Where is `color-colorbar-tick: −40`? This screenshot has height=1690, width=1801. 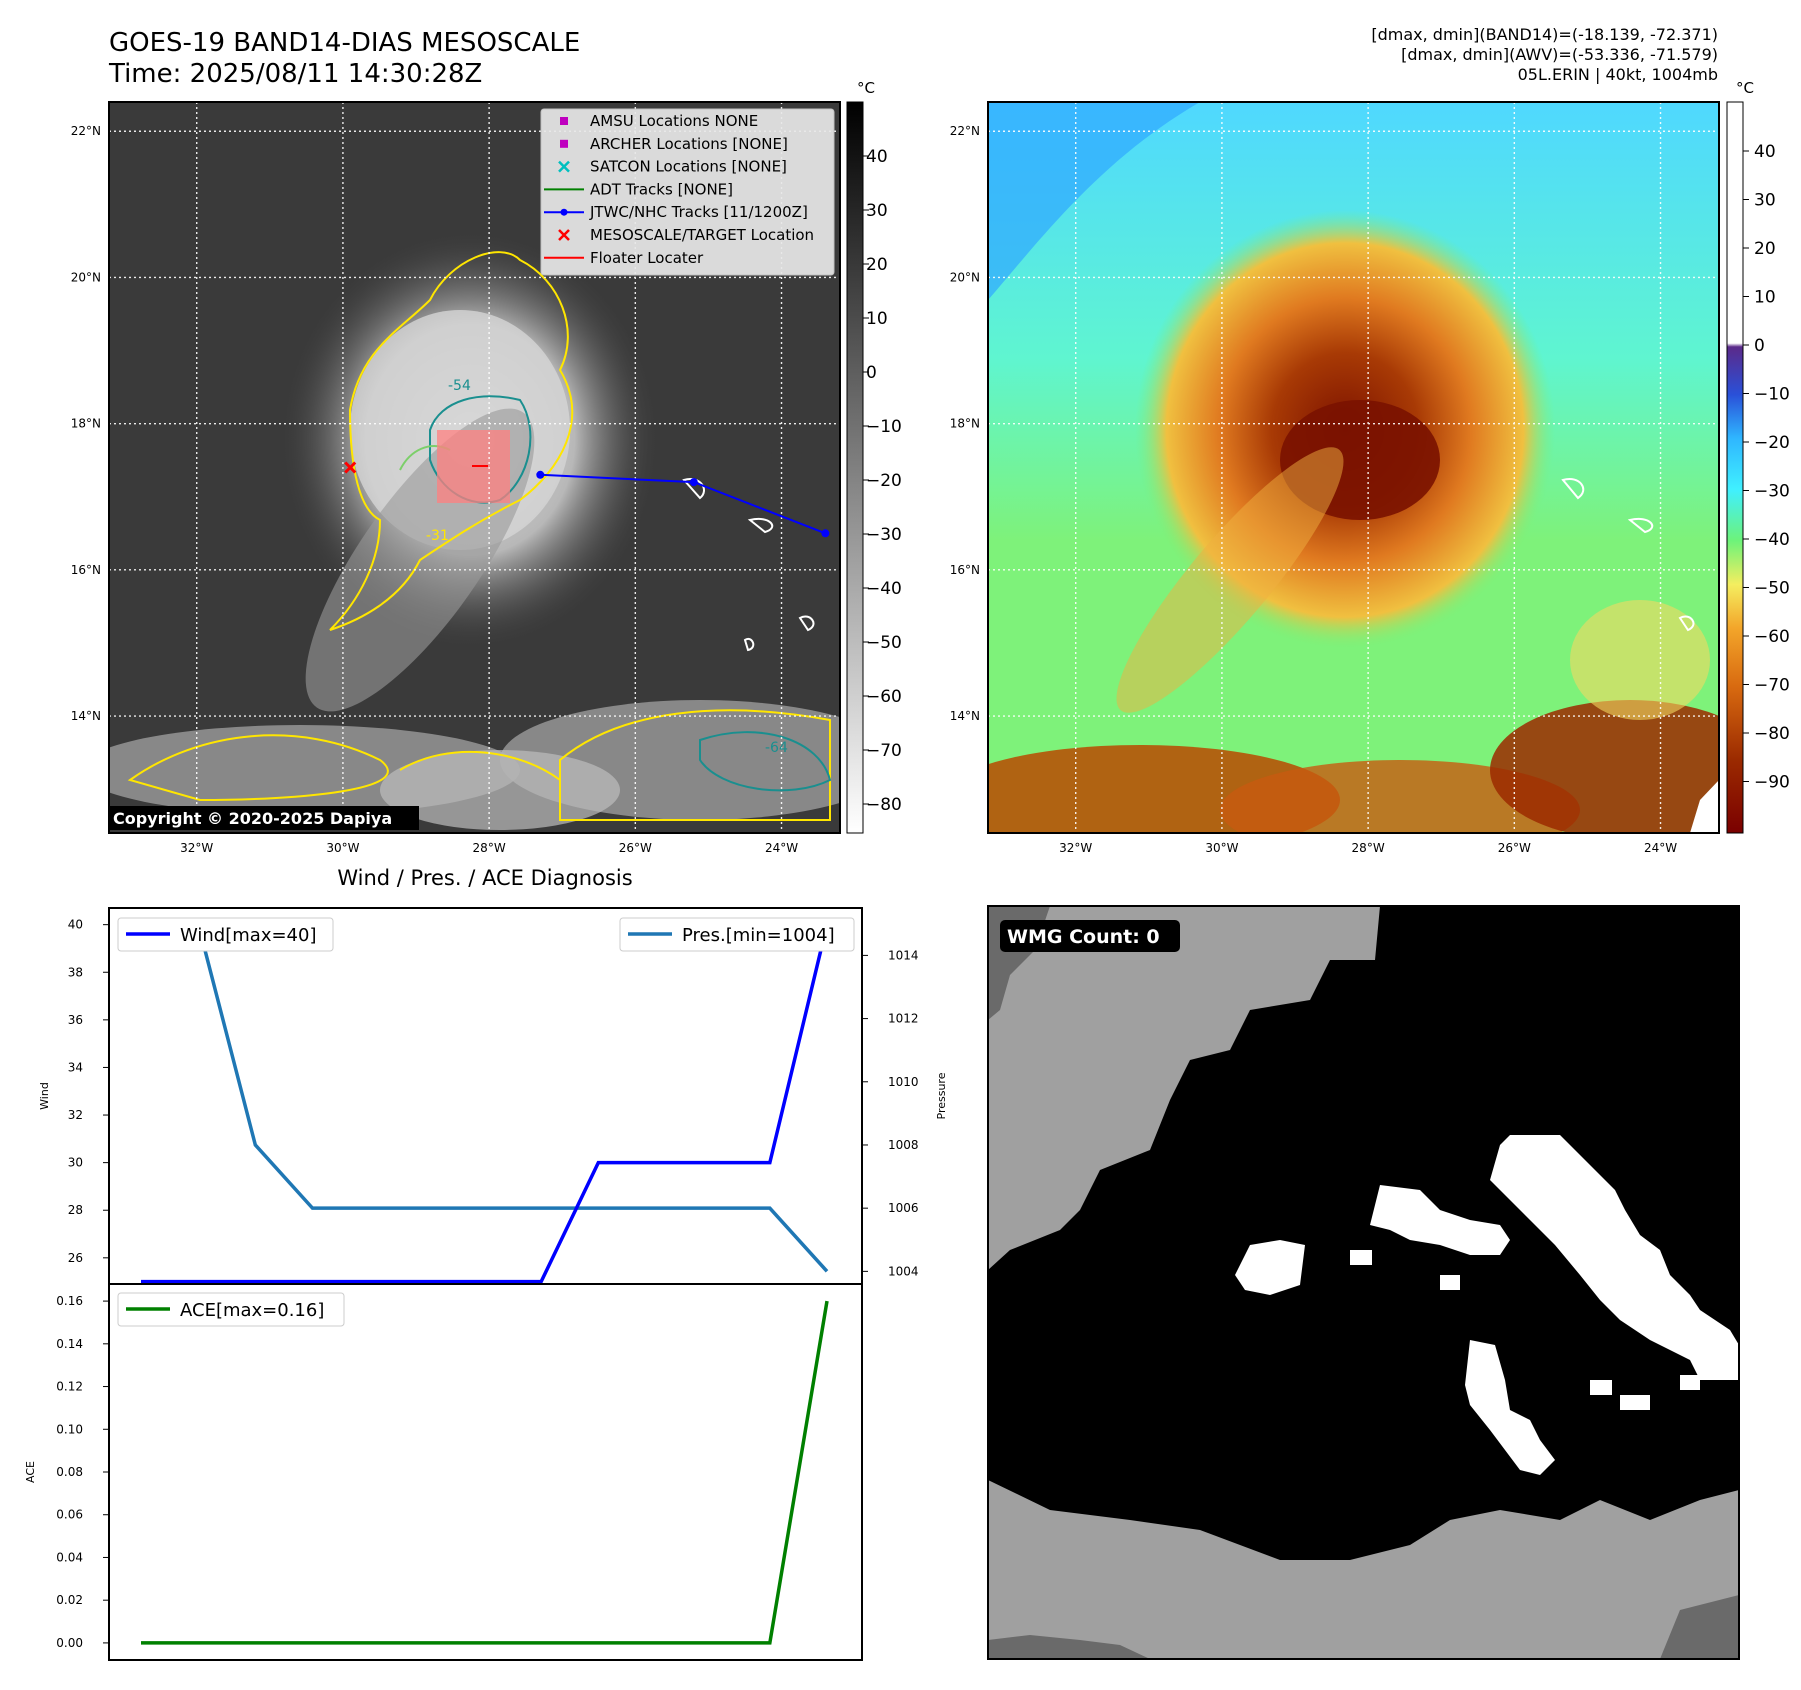
color-colorbar-tick: −40 is located at coordinates (1772, 540).